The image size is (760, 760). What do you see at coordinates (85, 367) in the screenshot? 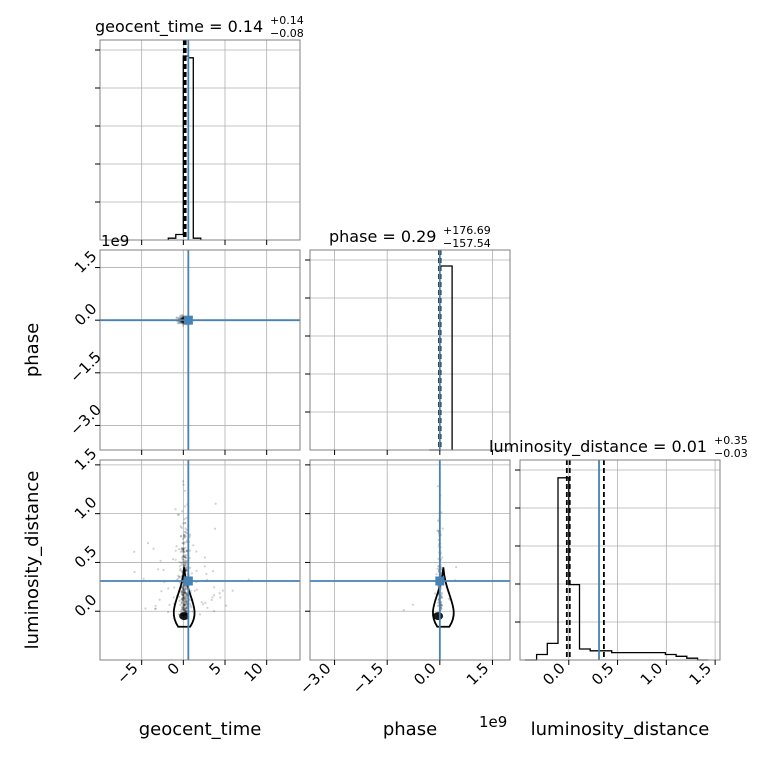
I see `ytick-label-phase-1: −1.5` at bounding box center [85, 367].